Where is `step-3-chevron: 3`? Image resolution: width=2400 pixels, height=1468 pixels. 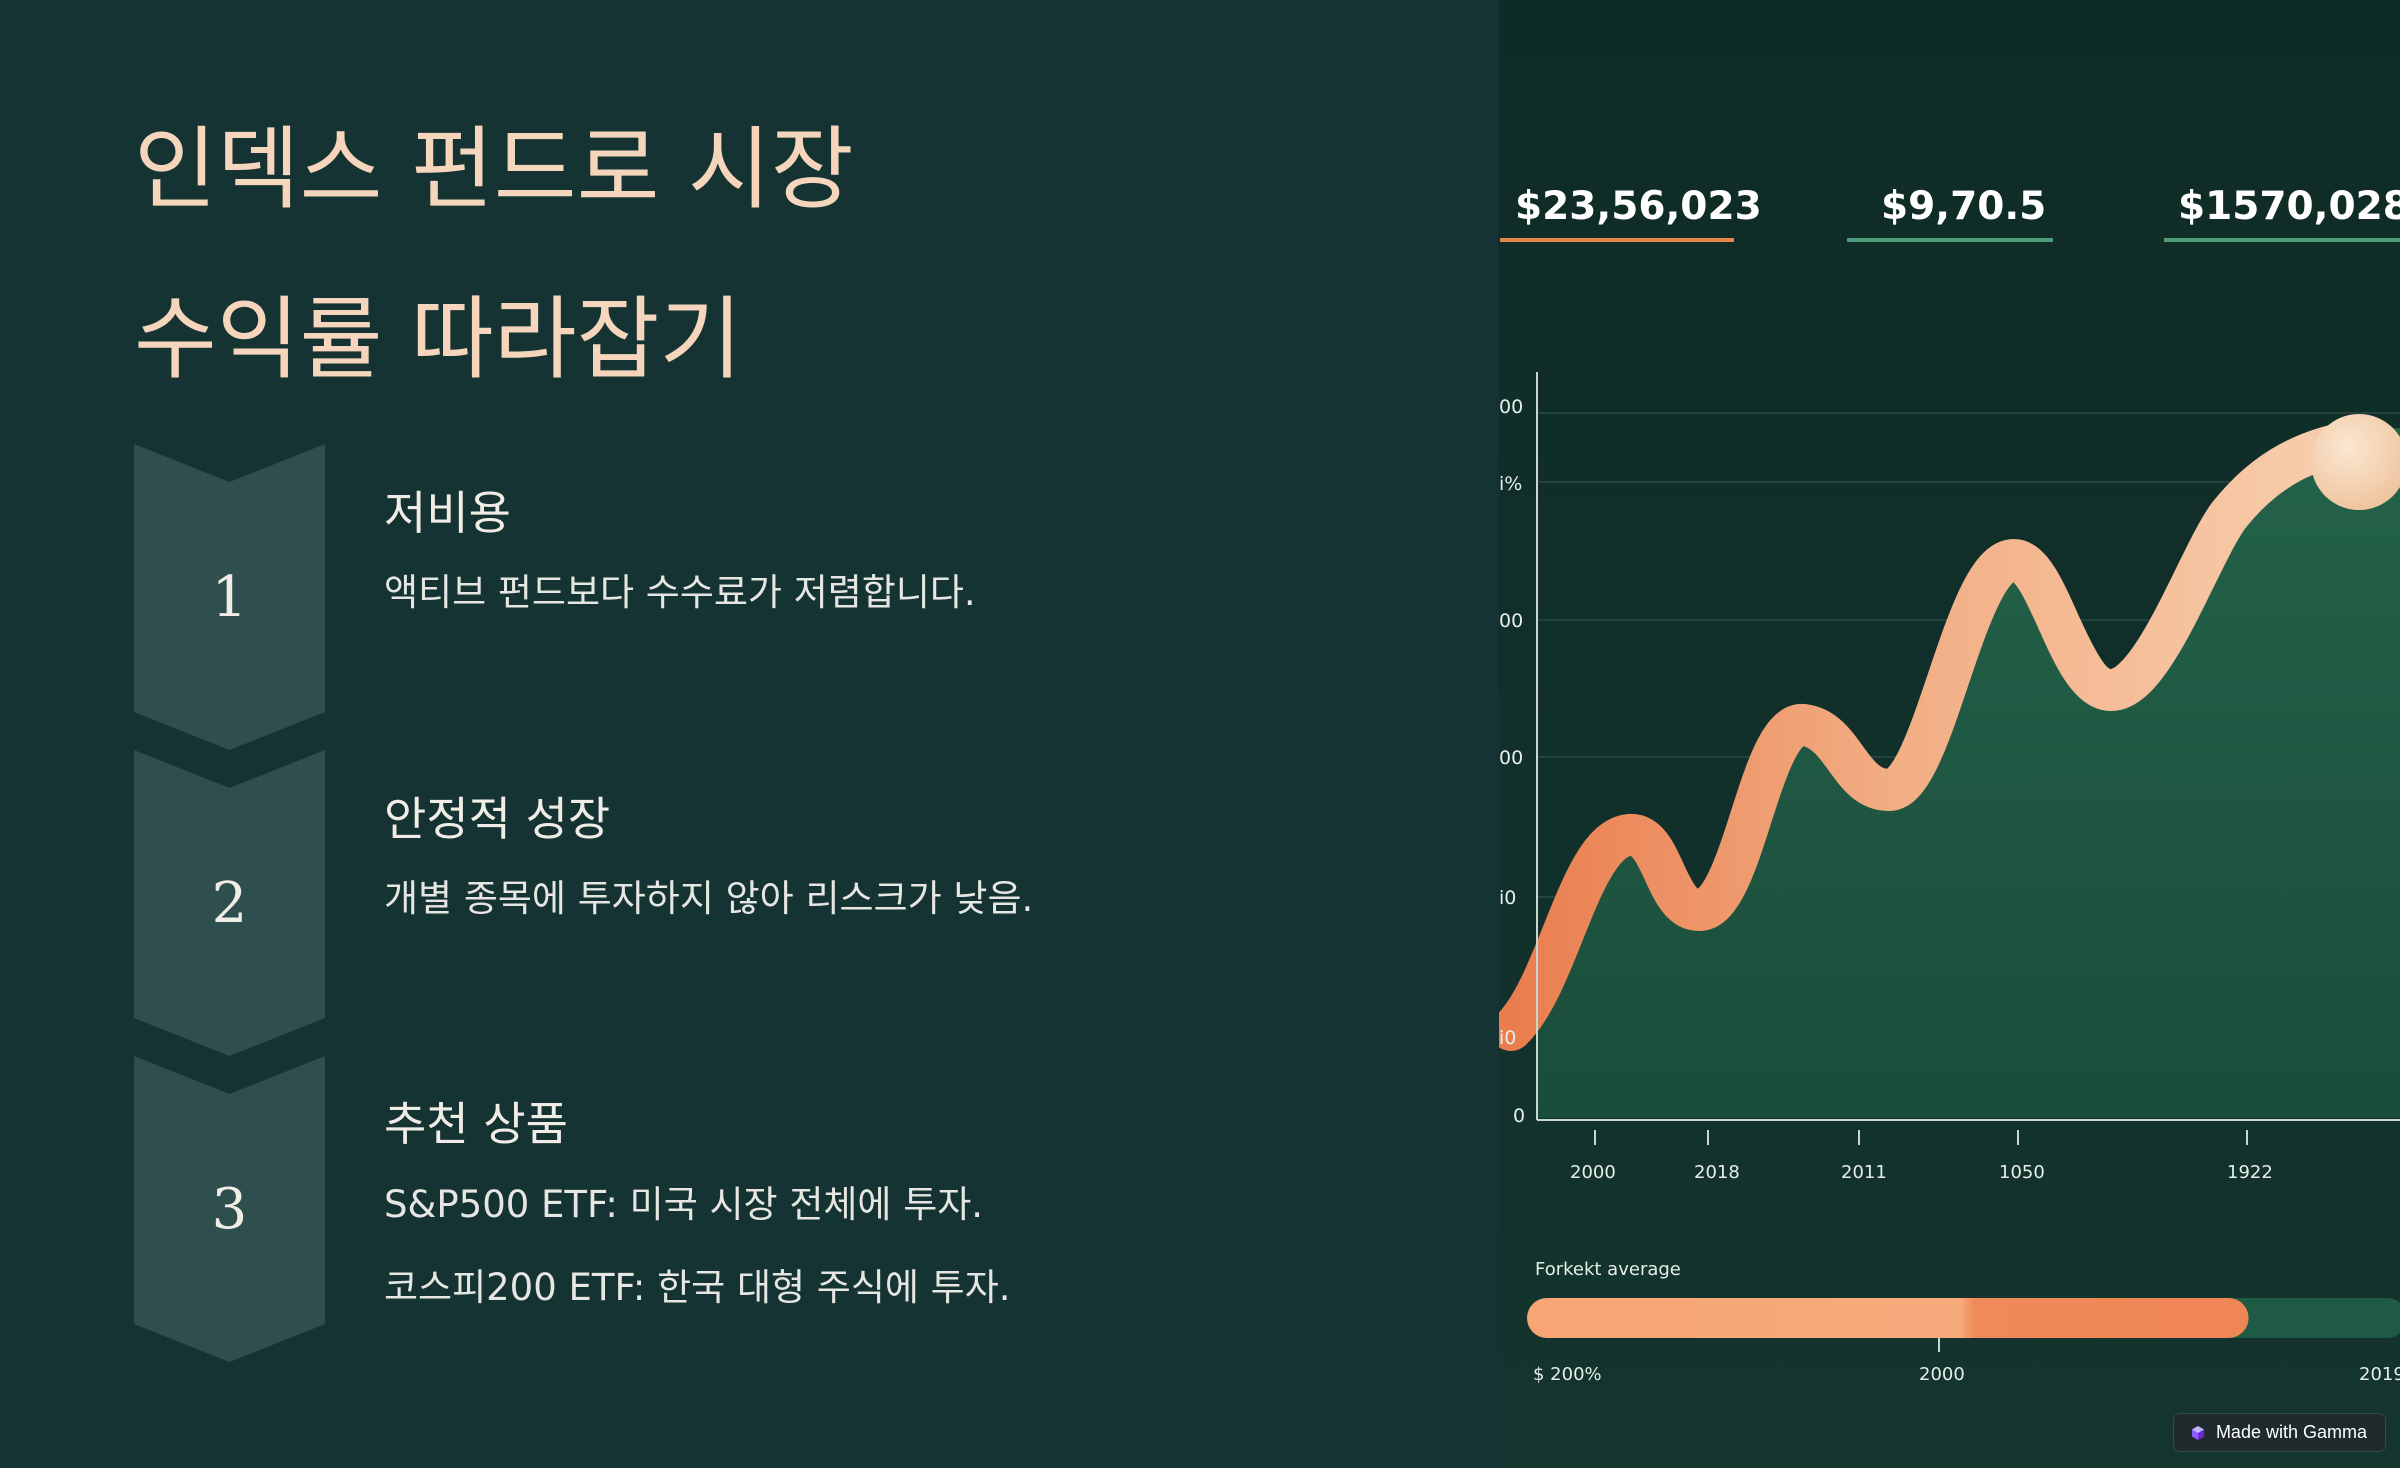 step-3-chevron: 3 is located at coordinates (229, 1209).